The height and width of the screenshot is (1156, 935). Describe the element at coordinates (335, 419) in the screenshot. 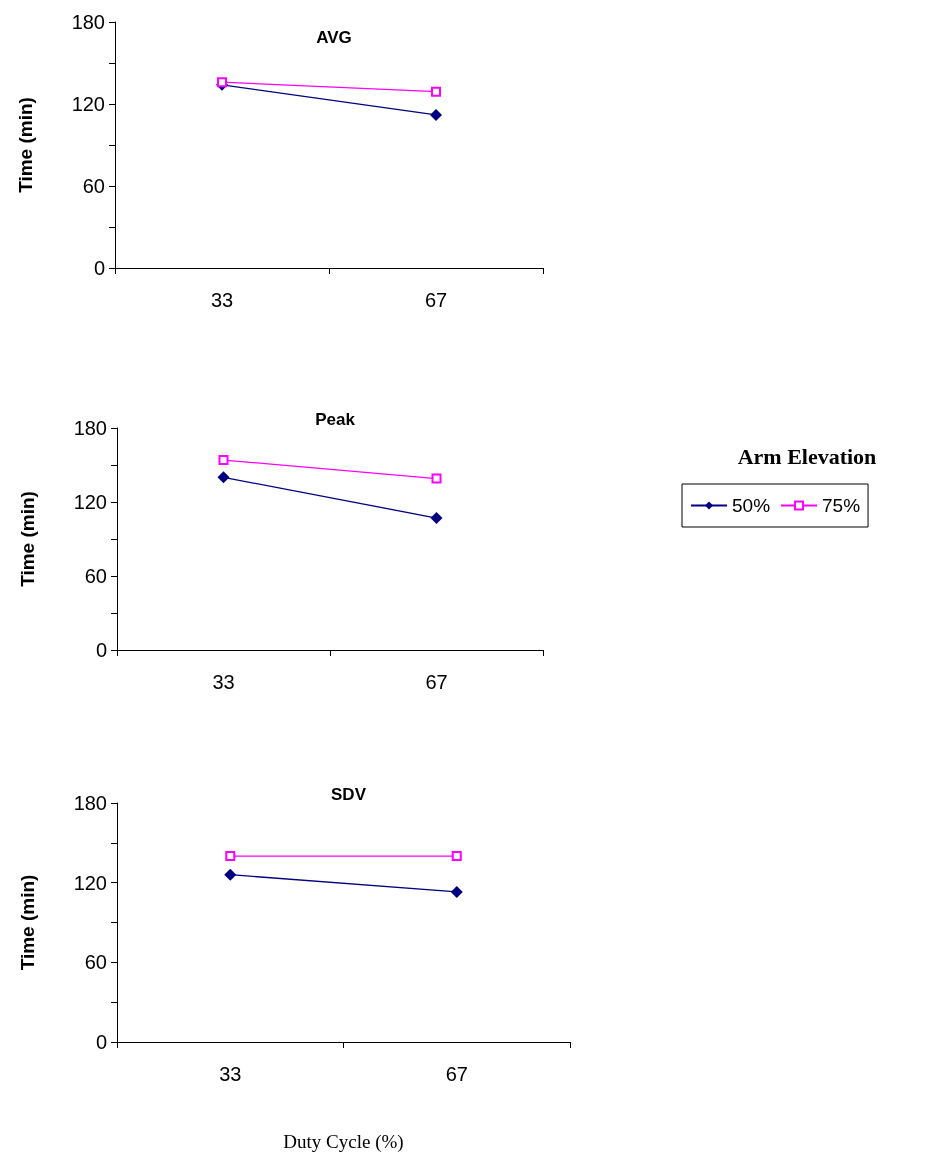

I see `chart-title: Peak` at that location.